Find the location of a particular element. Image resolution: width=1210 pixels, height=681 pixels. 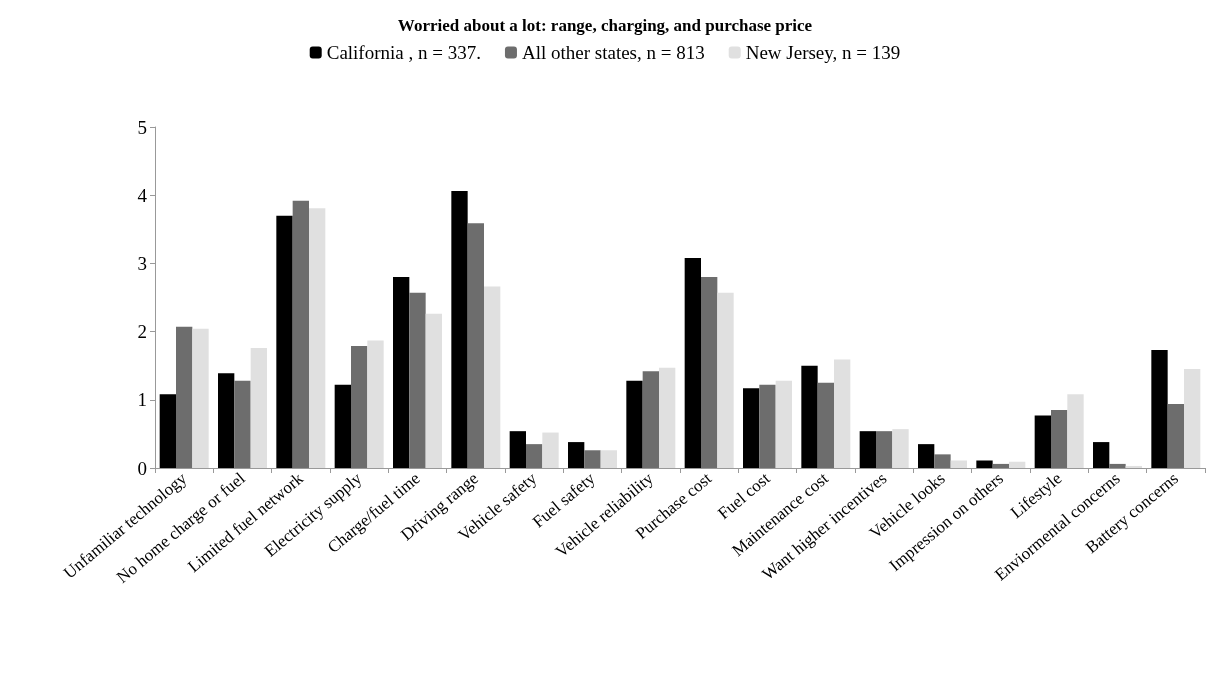

y-tick-label: 3 is located at coordinates (142, 263).